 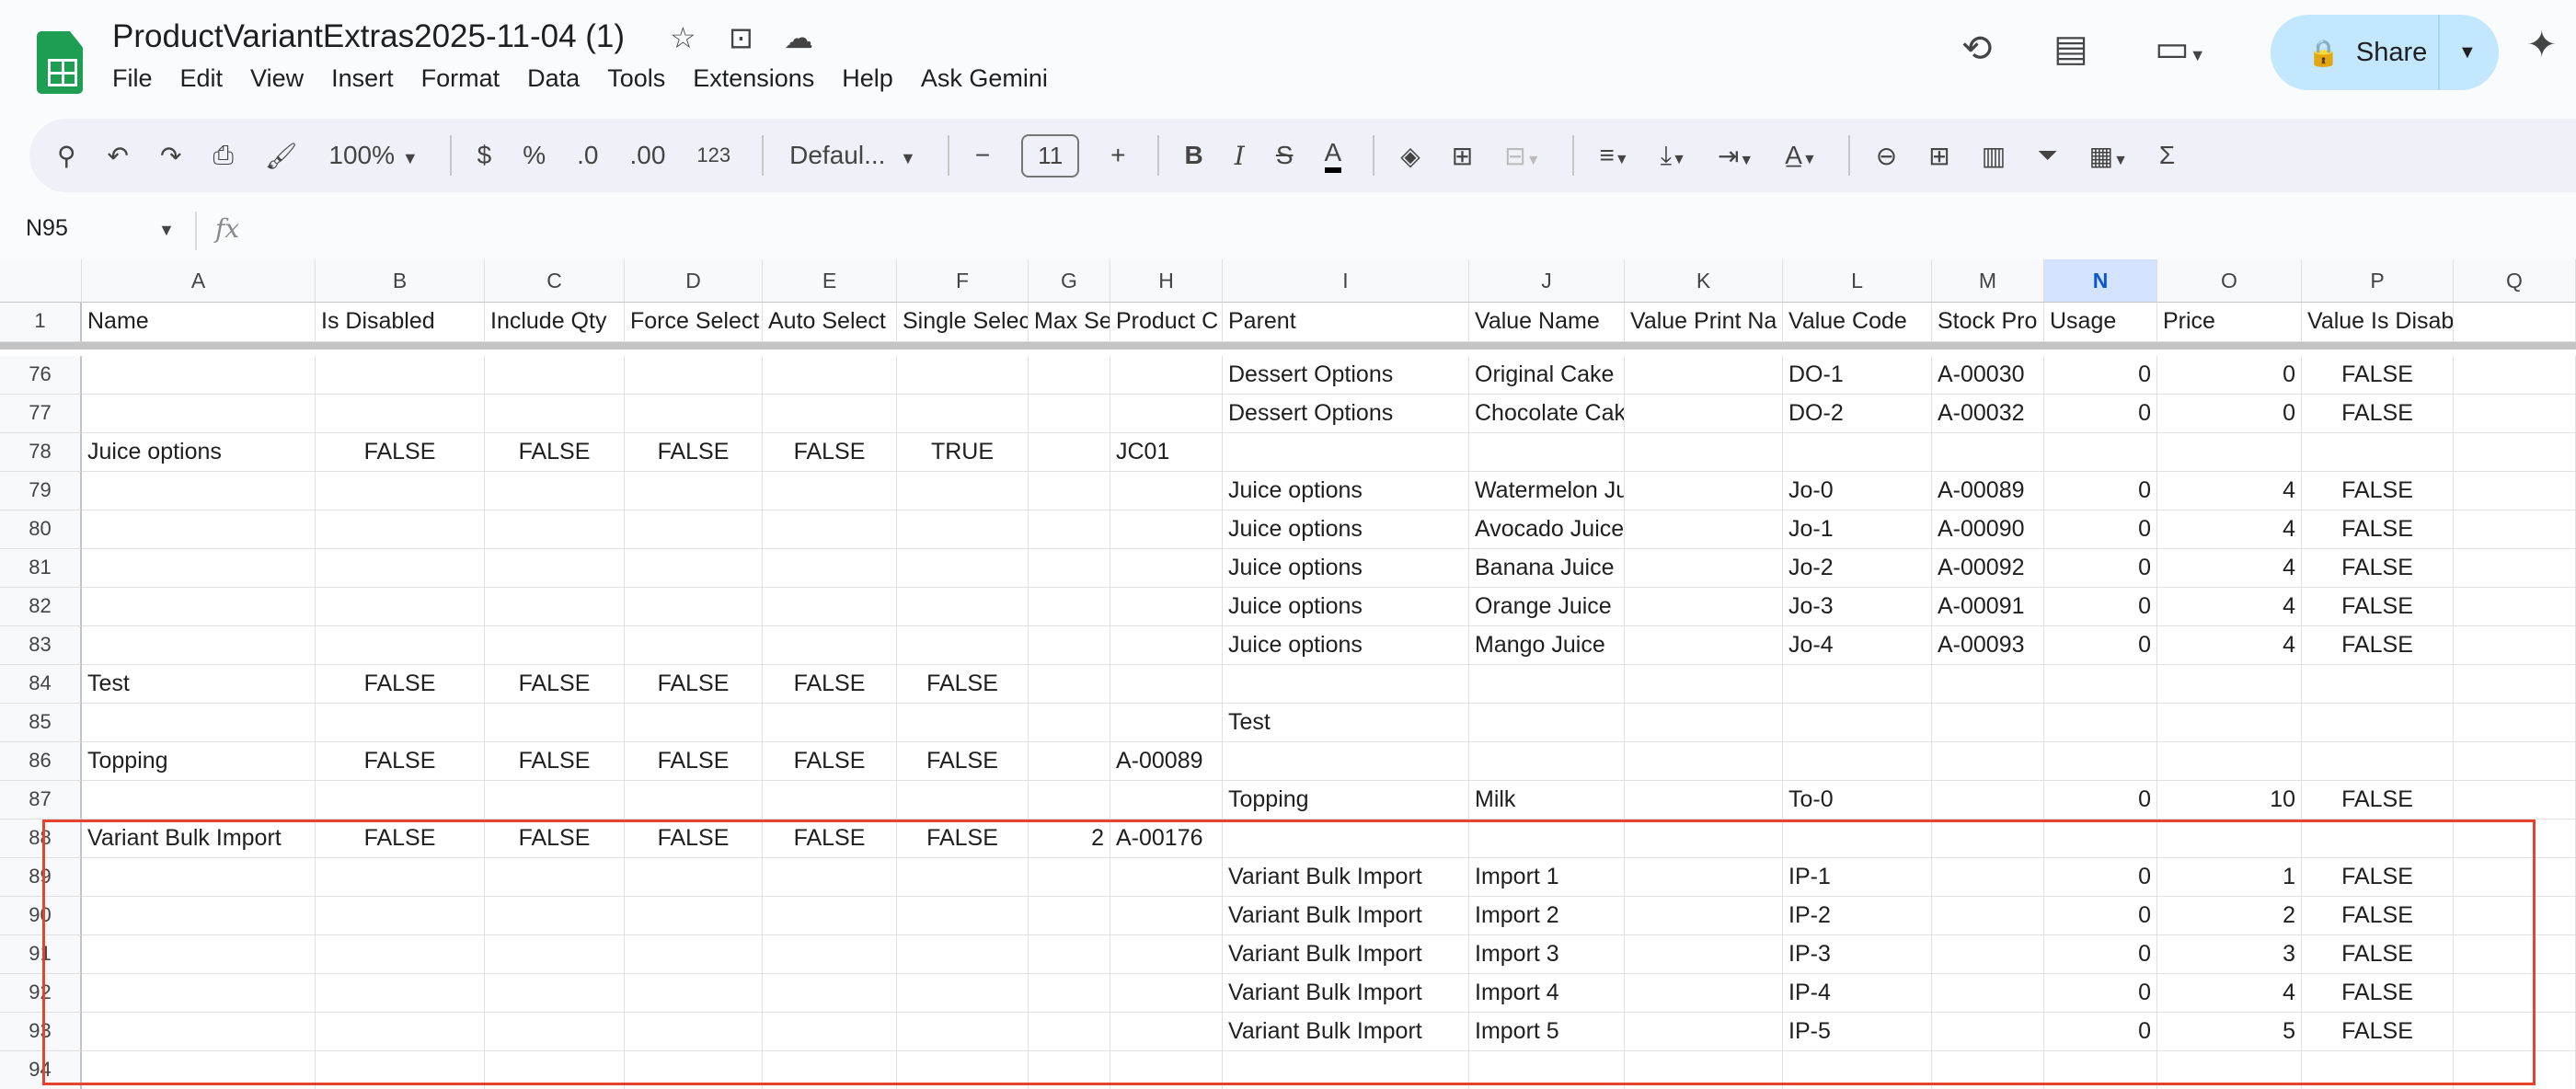 I want to click on cell-c79, so click(x=555, y=491).